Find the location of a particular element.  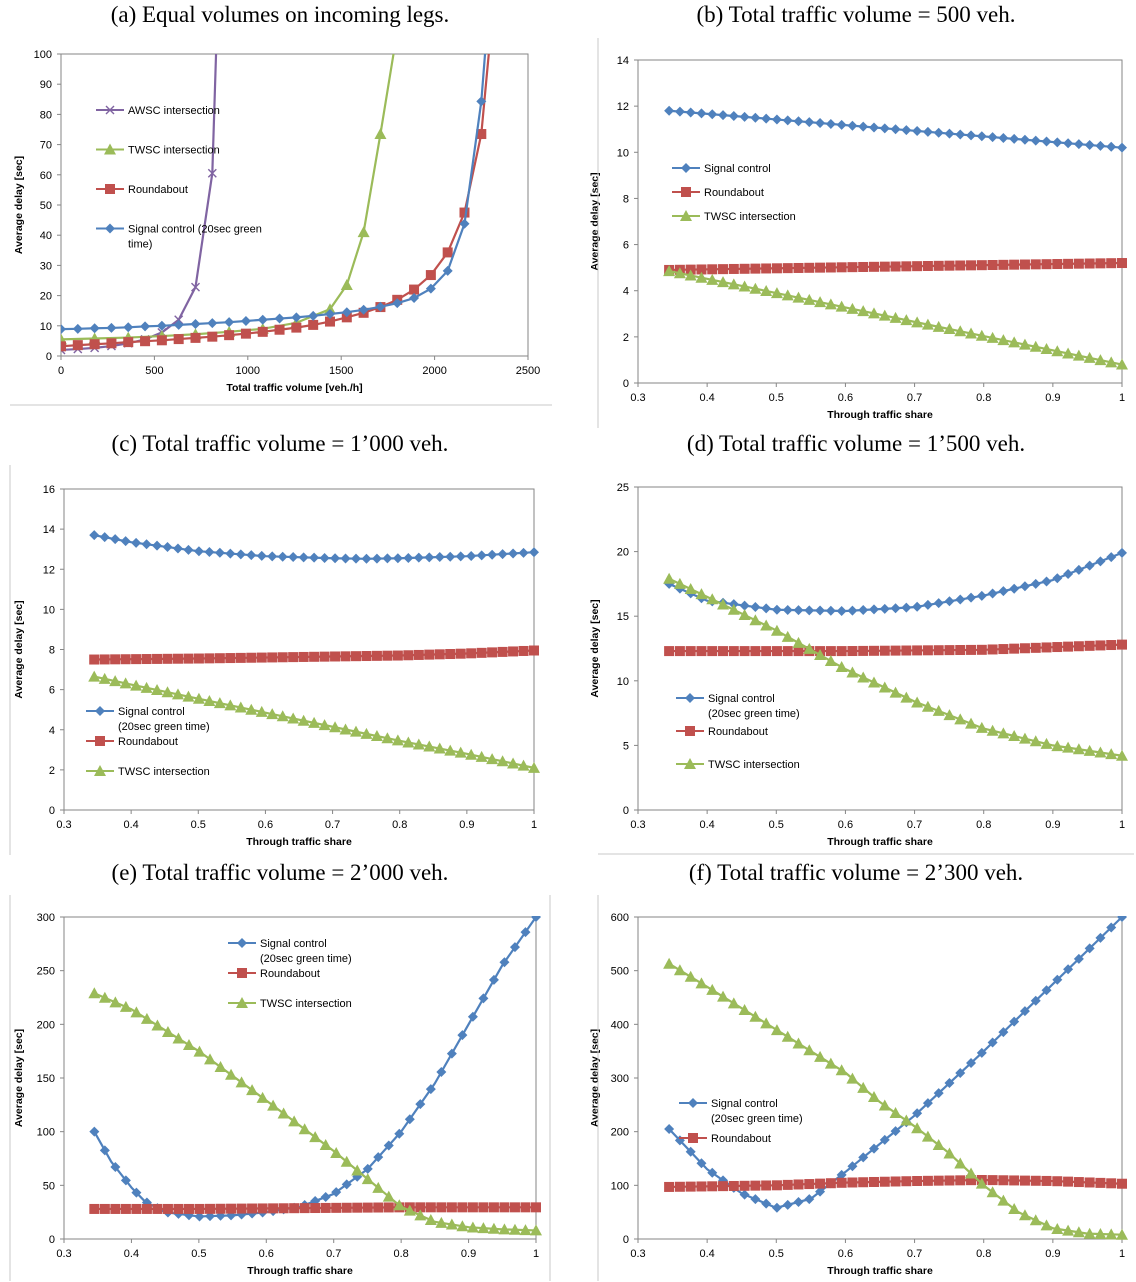

y-tick-label: 15 is located at coordinates (623, 617).